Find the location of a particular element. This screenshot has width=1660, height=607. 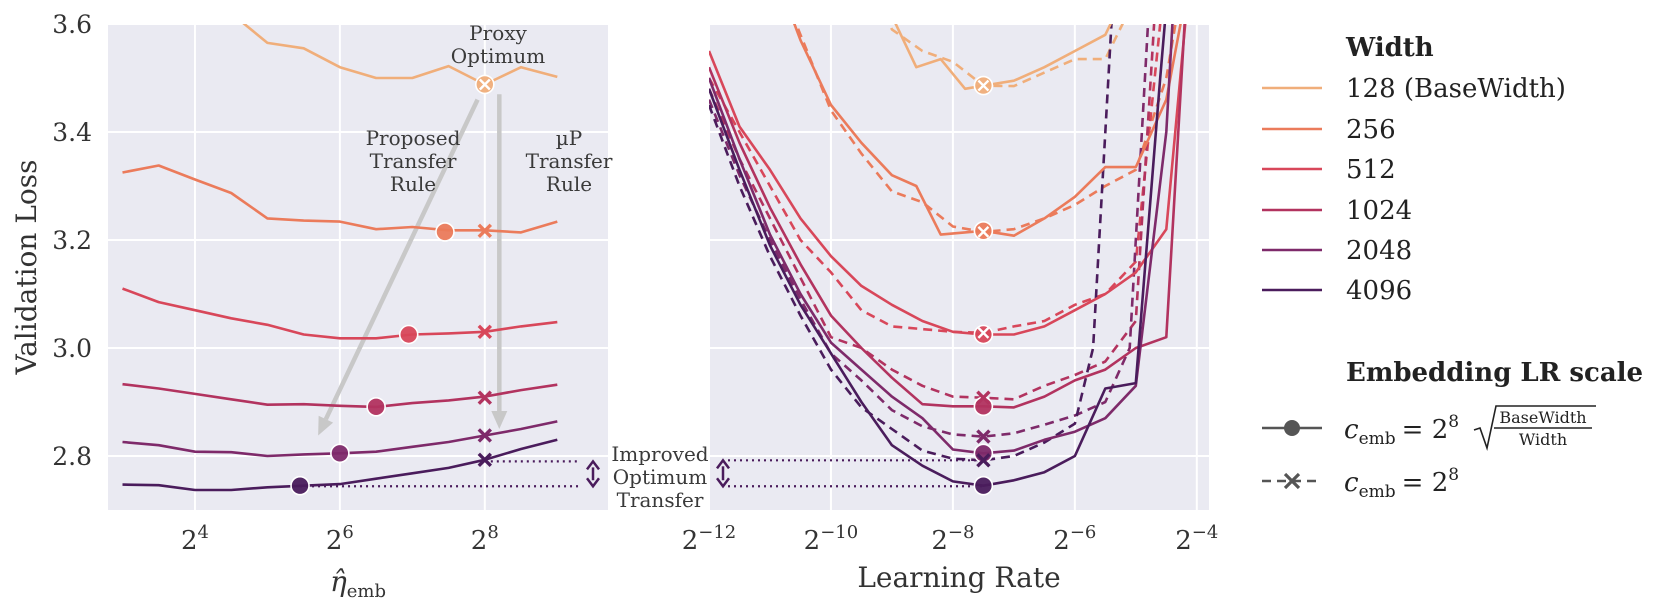

x-tick-label: 2−10 is located at coordinates (831, 539).